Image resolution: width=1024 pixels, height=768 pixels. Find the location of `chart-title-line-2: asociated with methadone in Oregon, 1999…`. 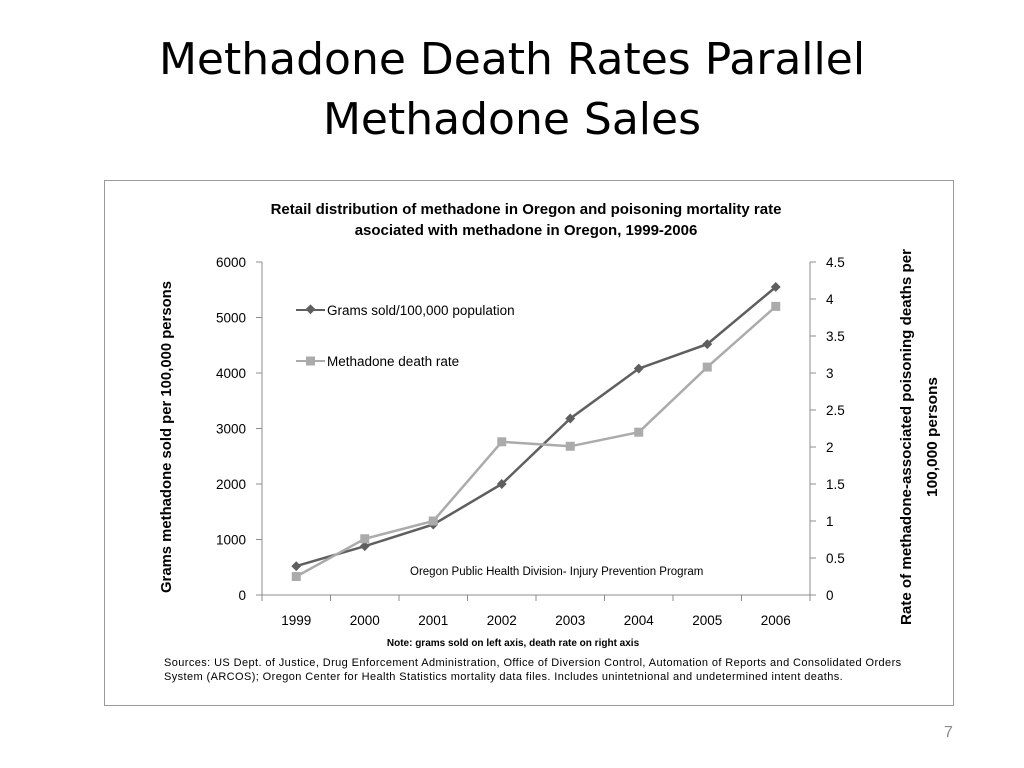

chart-title-line-2: asociated with methadone in Oregon, 1999… is located at coordinates (526, 230).